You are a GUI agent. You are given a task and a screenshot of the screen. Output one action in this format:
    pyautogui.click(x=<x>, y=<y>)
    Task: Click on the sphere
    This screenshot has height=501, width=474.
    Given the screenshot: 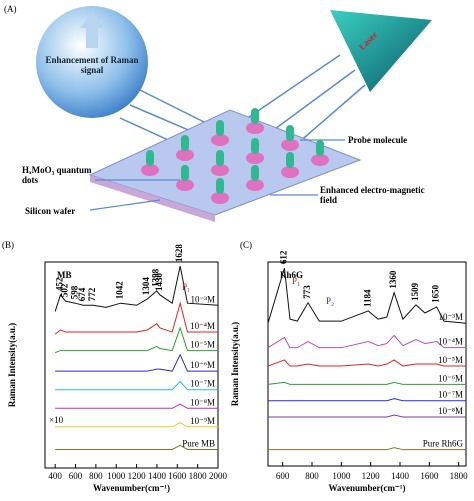 What is the action you would take?
    pyautogui.click(x=92, y=62)
    